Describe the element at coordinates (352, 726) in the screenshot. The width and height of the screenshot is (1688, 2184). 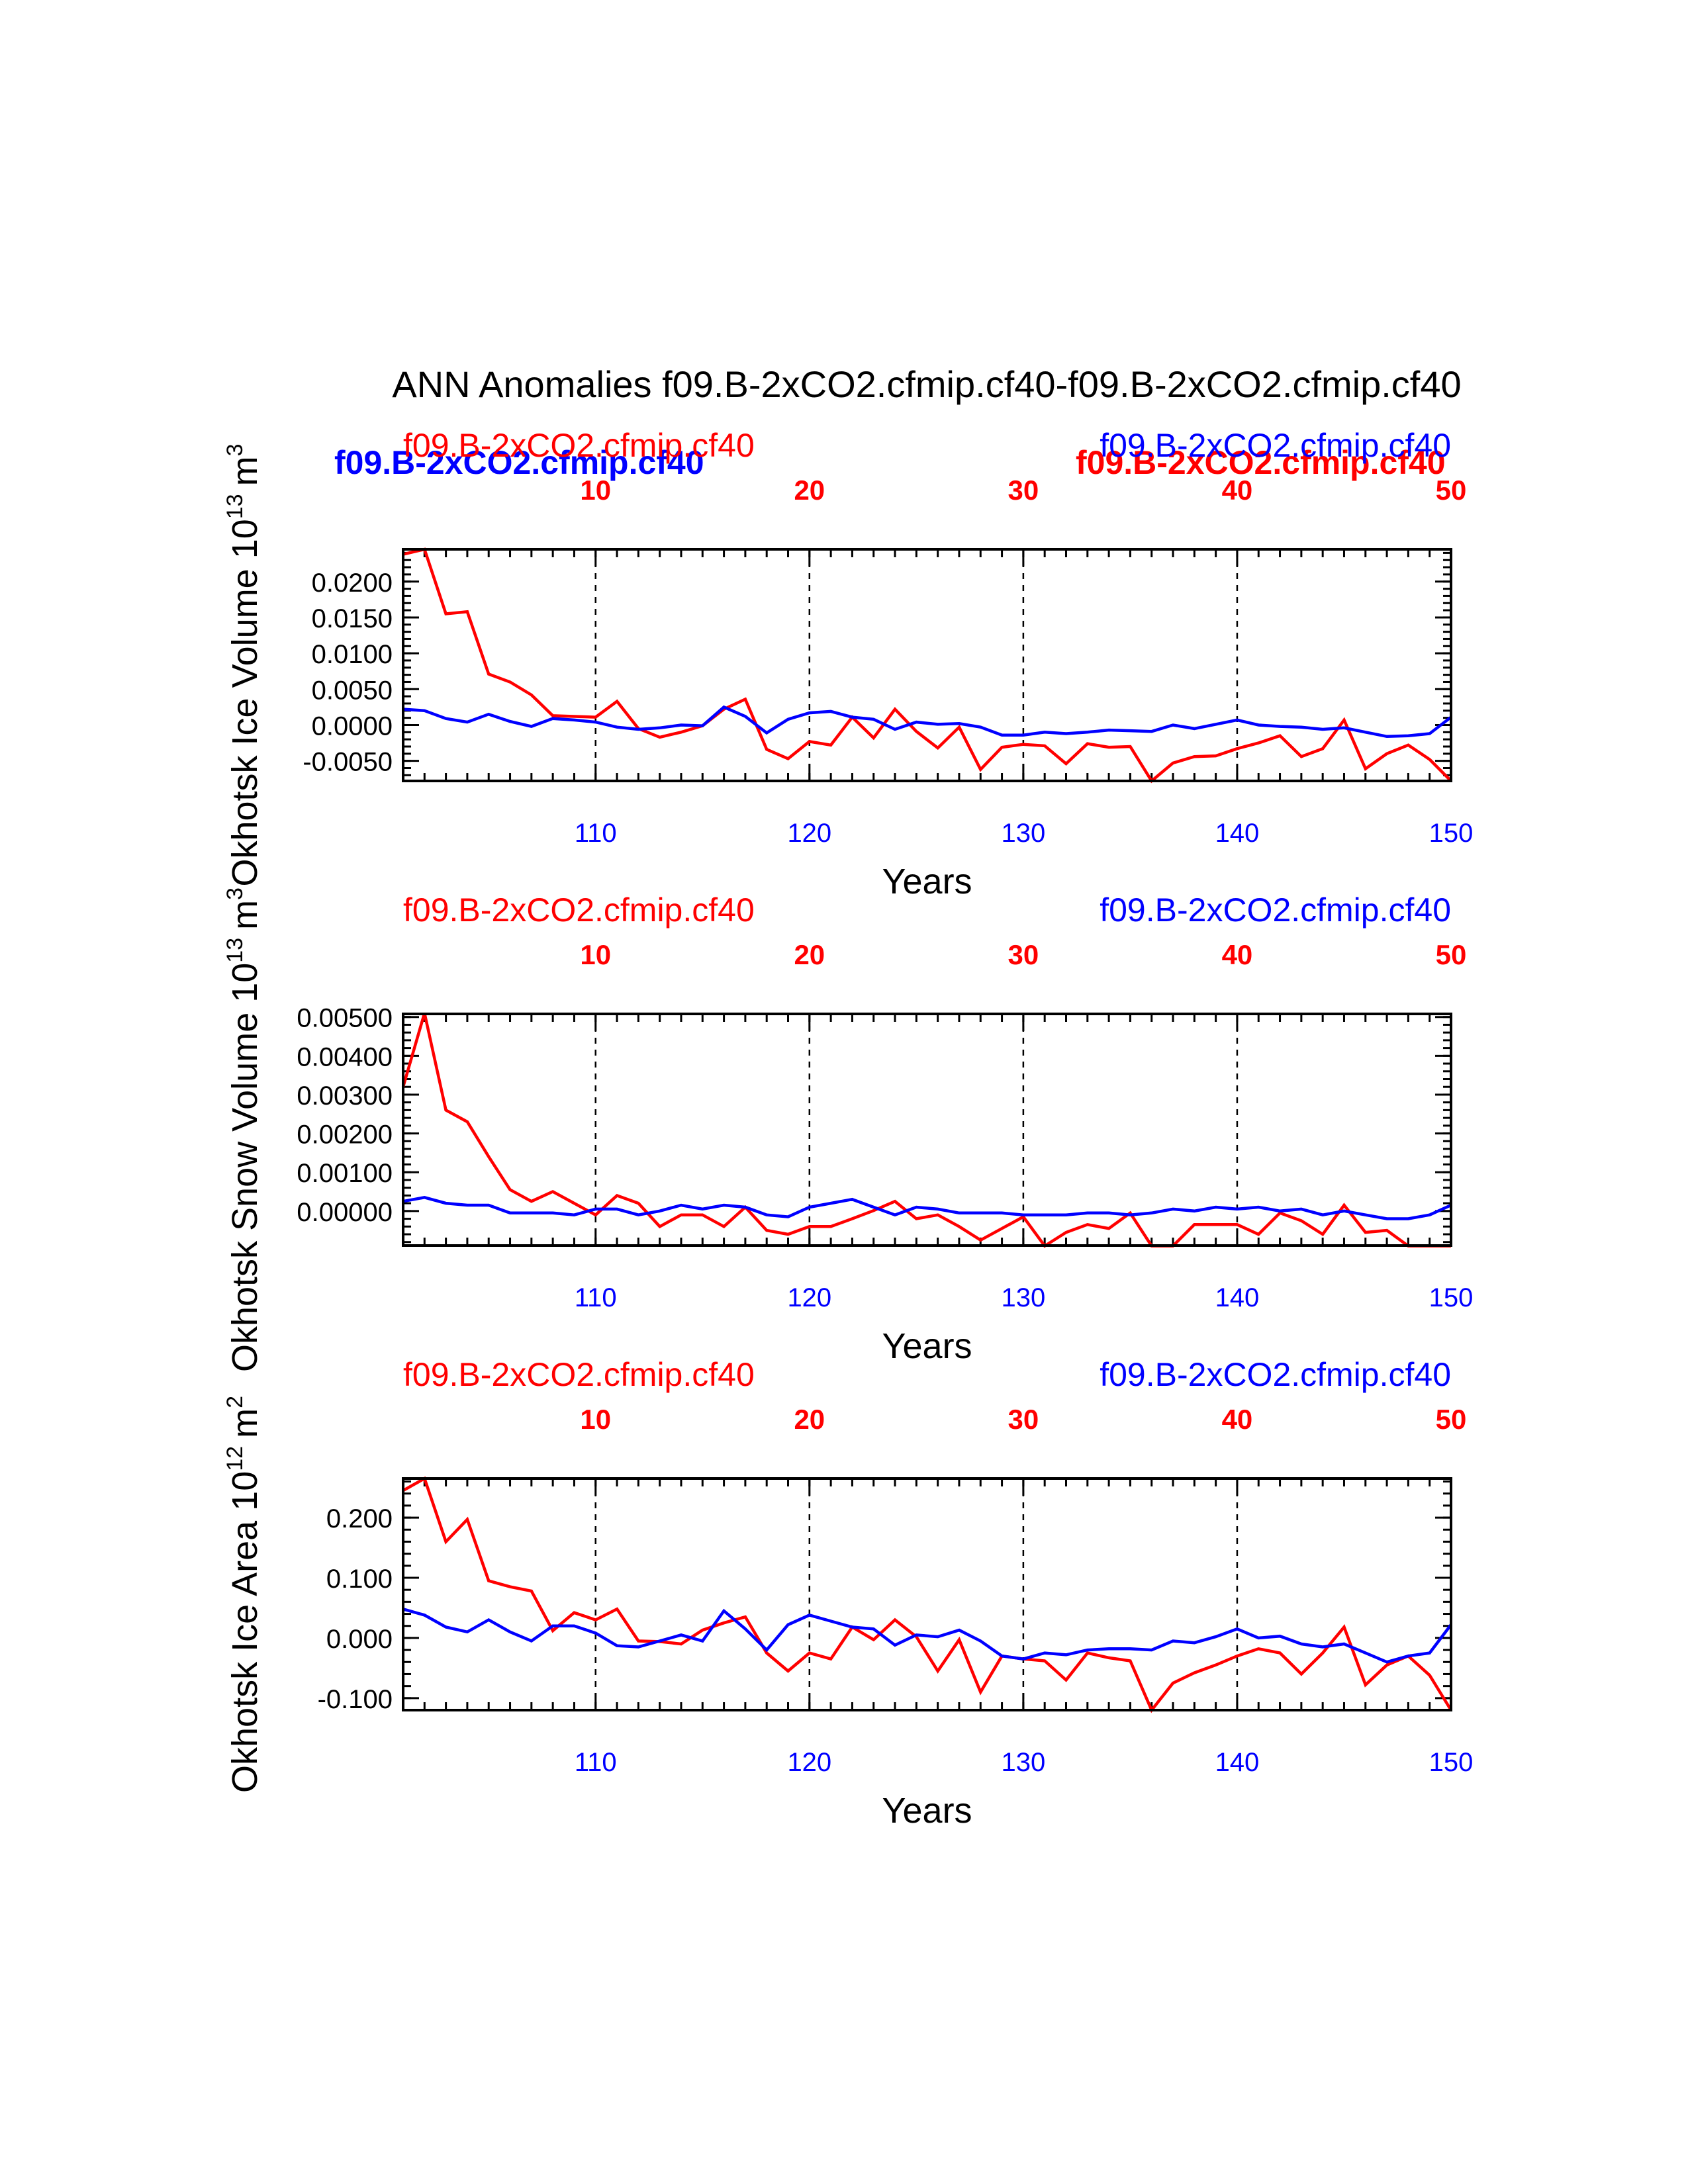
I see `y-tick-label: 0.0000` at that location.